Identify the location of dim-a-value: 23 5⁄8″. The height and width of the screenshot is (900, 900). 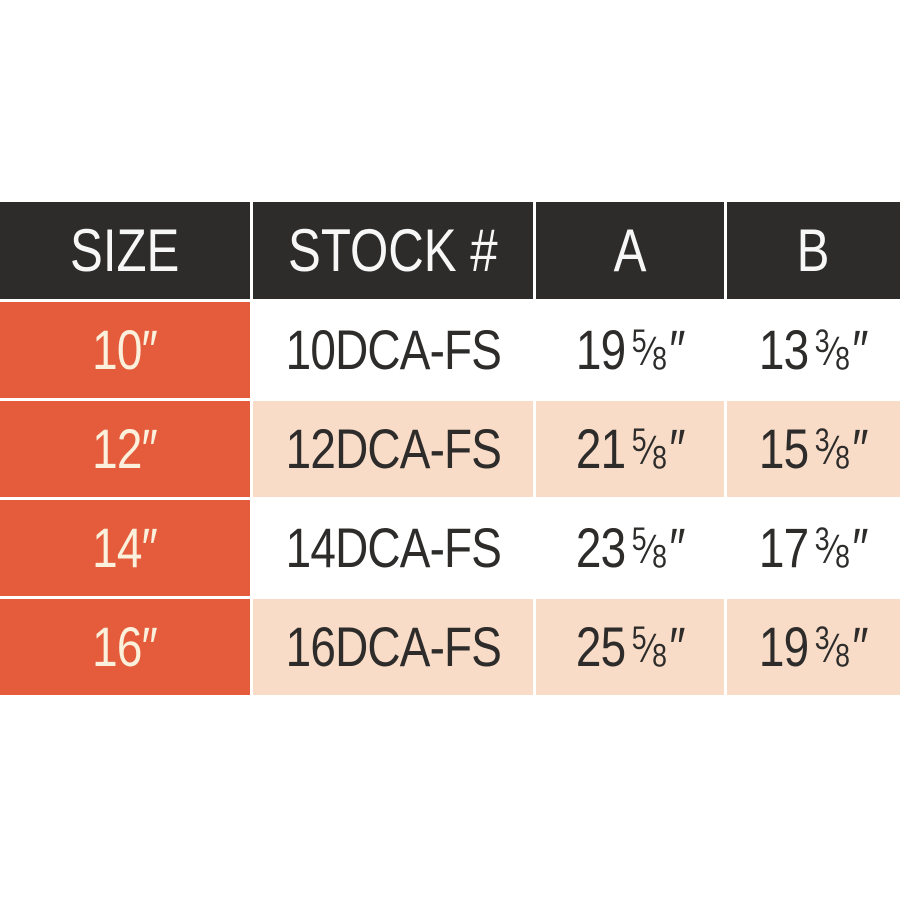
(630, 547).